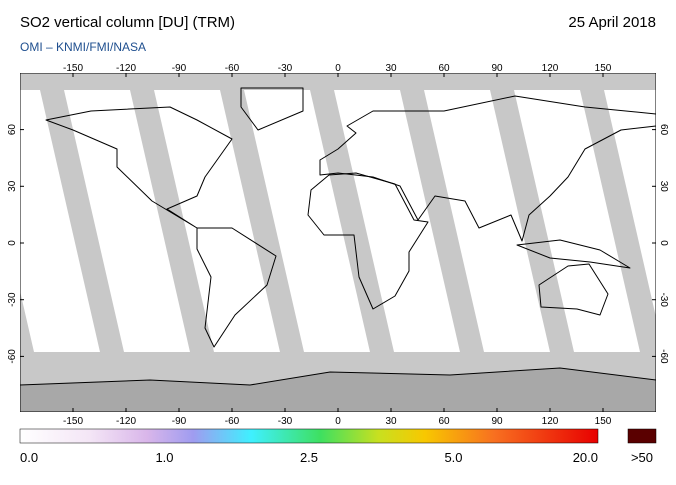 The height and width of the screenshot is (485, 676). I want to click on lon-label-bottom: -30, so click(285, 421).